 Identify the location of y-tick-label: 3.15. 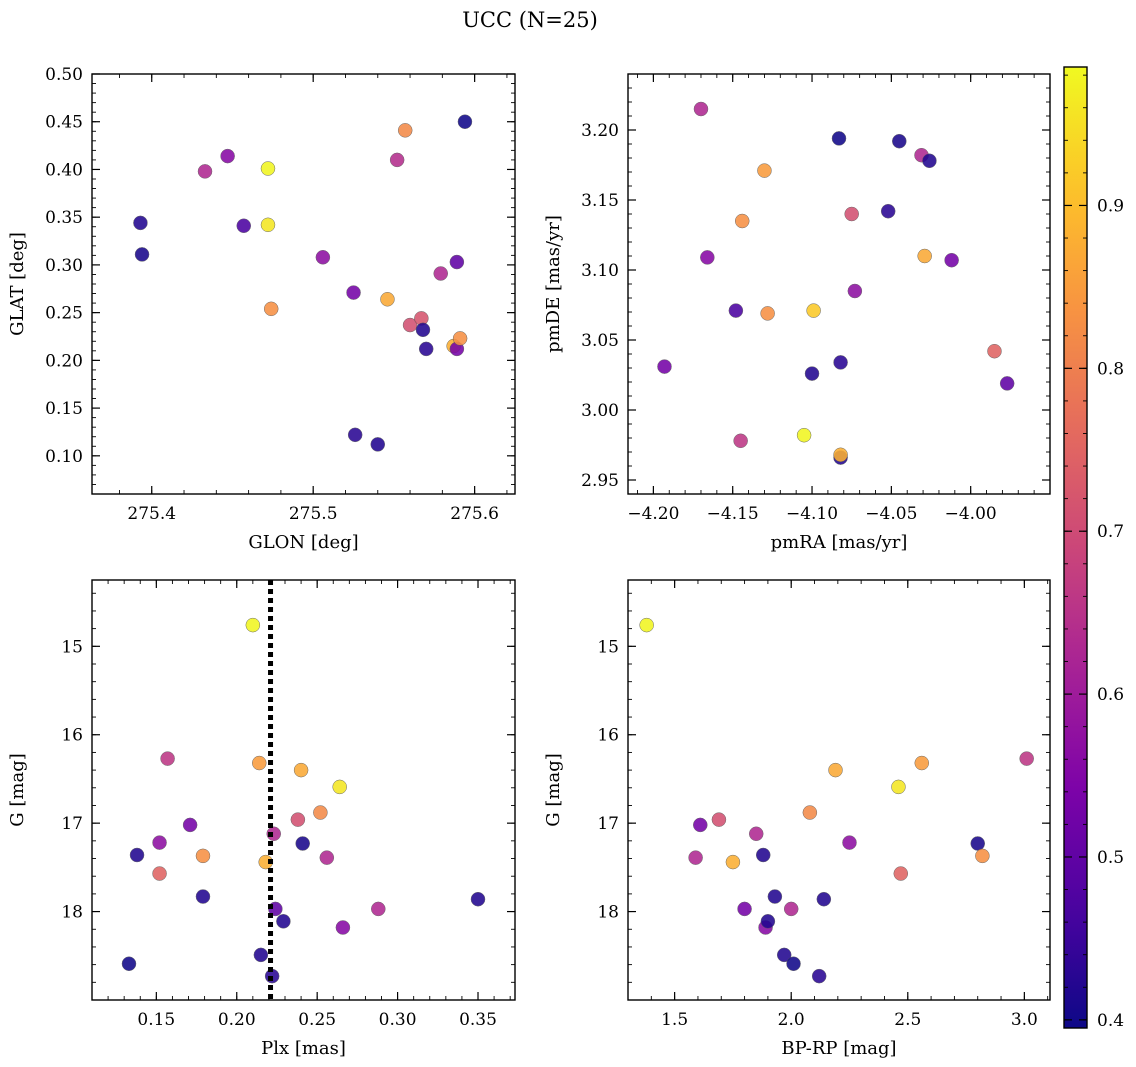
(600, 201).